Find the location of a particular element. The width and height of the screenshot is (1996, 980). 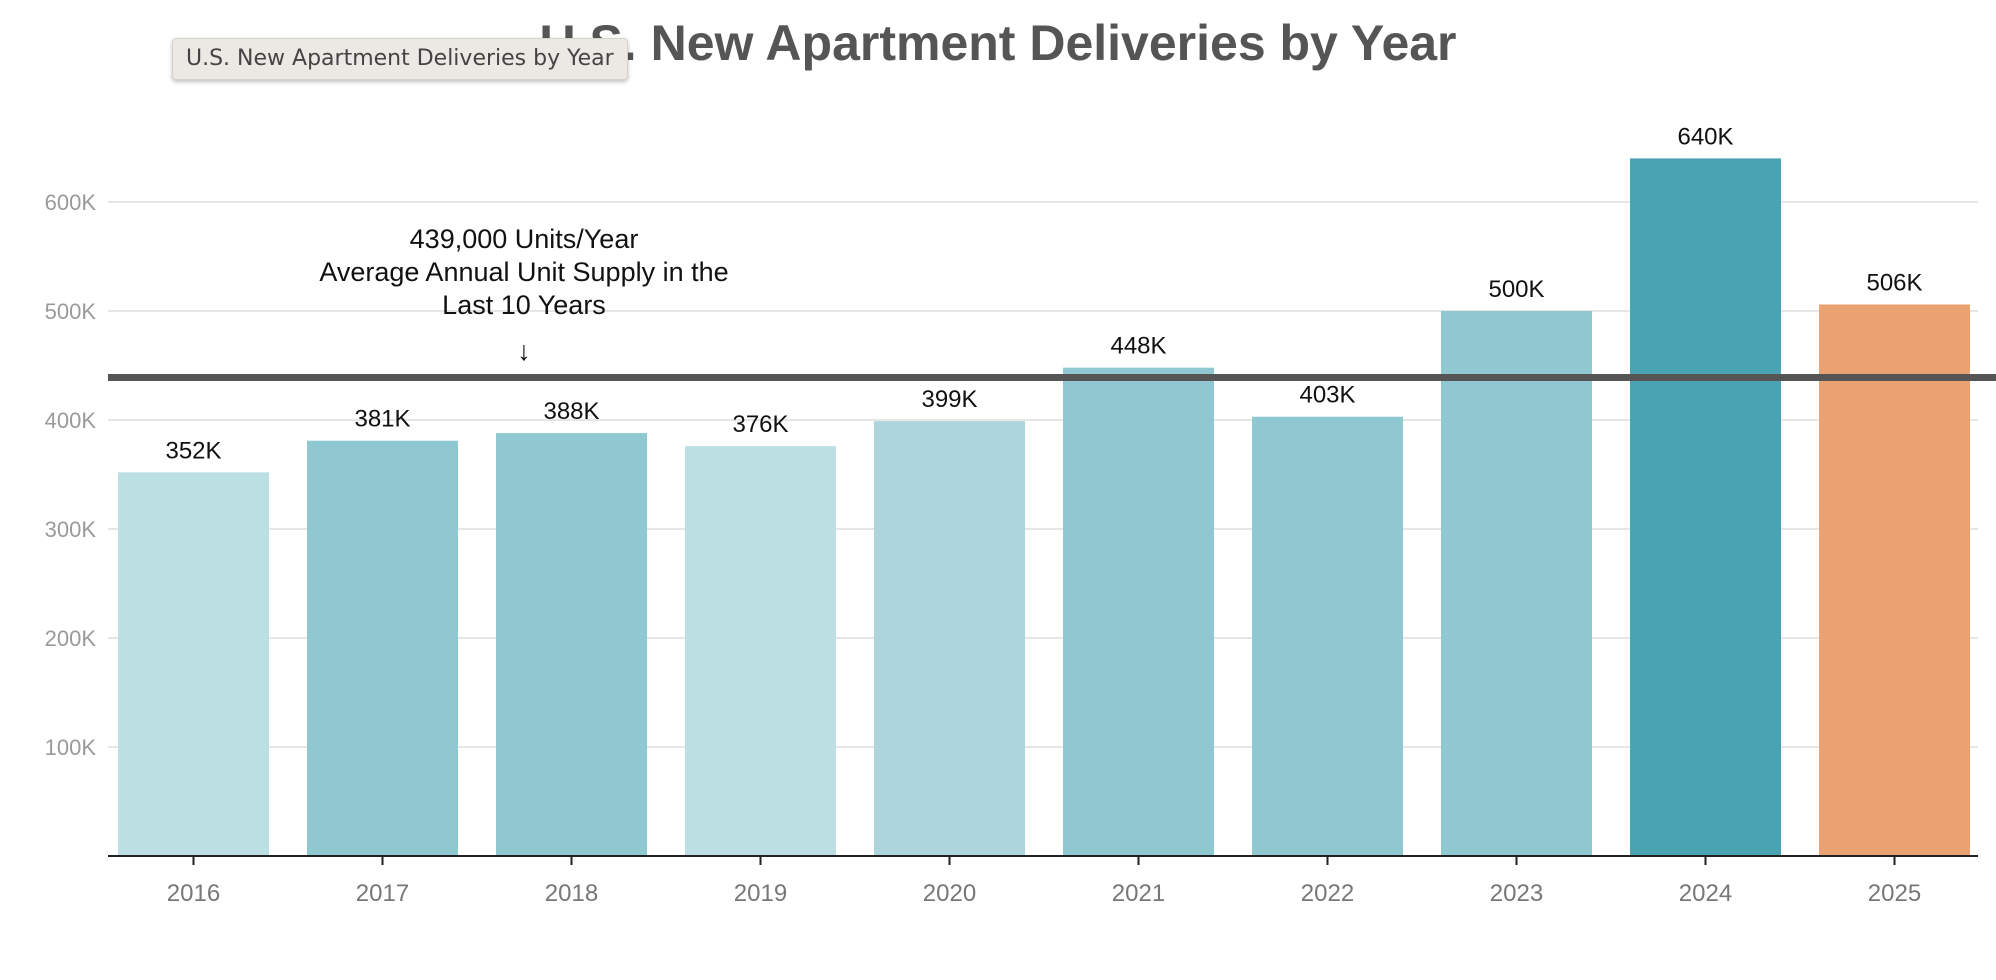

arrow-down-icon: ↓ is located at coordinates (524, 351).